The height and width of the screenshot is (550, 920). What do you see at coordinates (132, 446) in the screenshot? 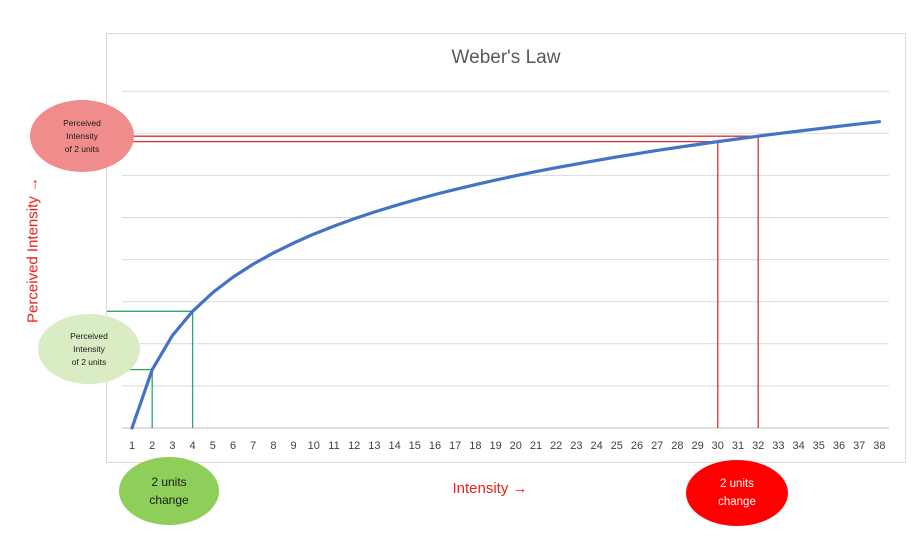
I see `x-tick-label: 1` at bounding box center [132, 446].